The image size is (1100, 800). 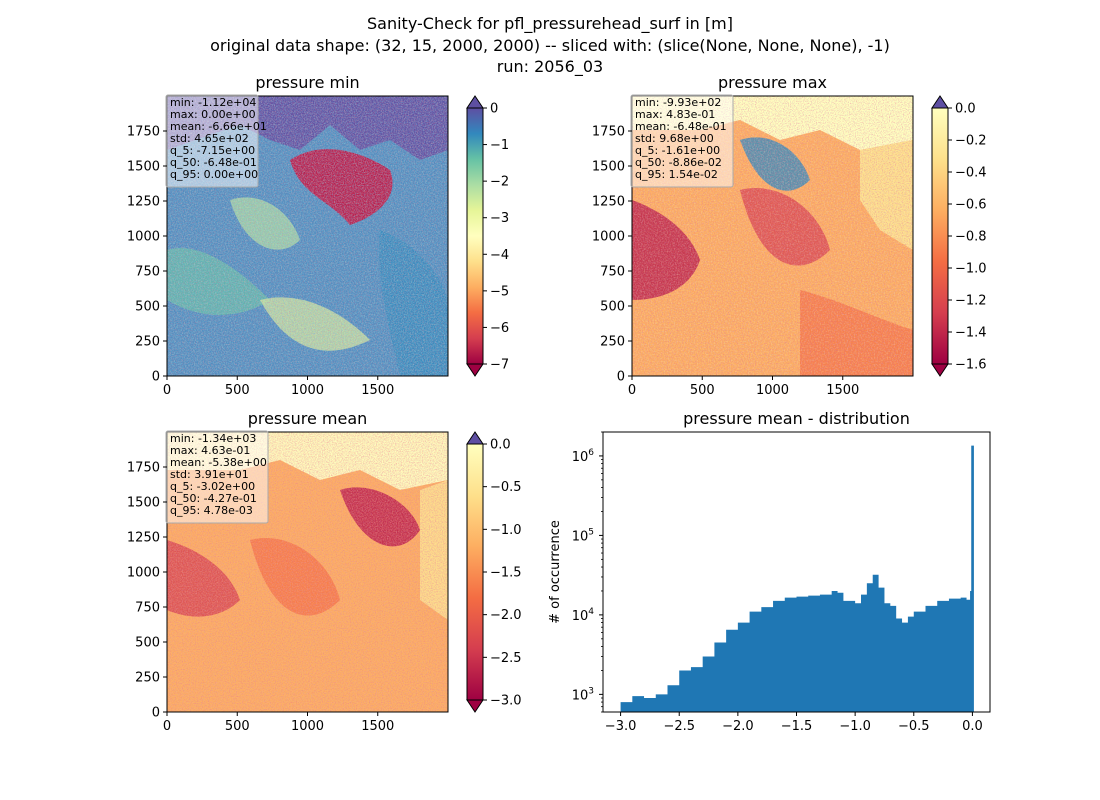 What do you see at coordinates (500, 445) in the screenshot?
I see `colorbar-tick-label: 0.0` at bounding box center [500, 445].